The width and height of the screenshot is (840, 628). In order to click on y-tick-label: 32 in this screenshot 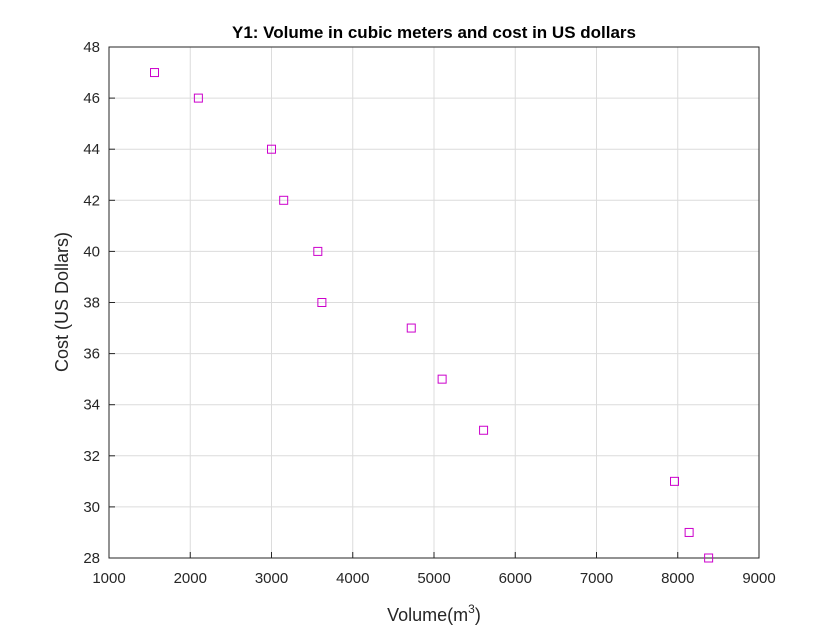, I will do `click(91, 456)`.